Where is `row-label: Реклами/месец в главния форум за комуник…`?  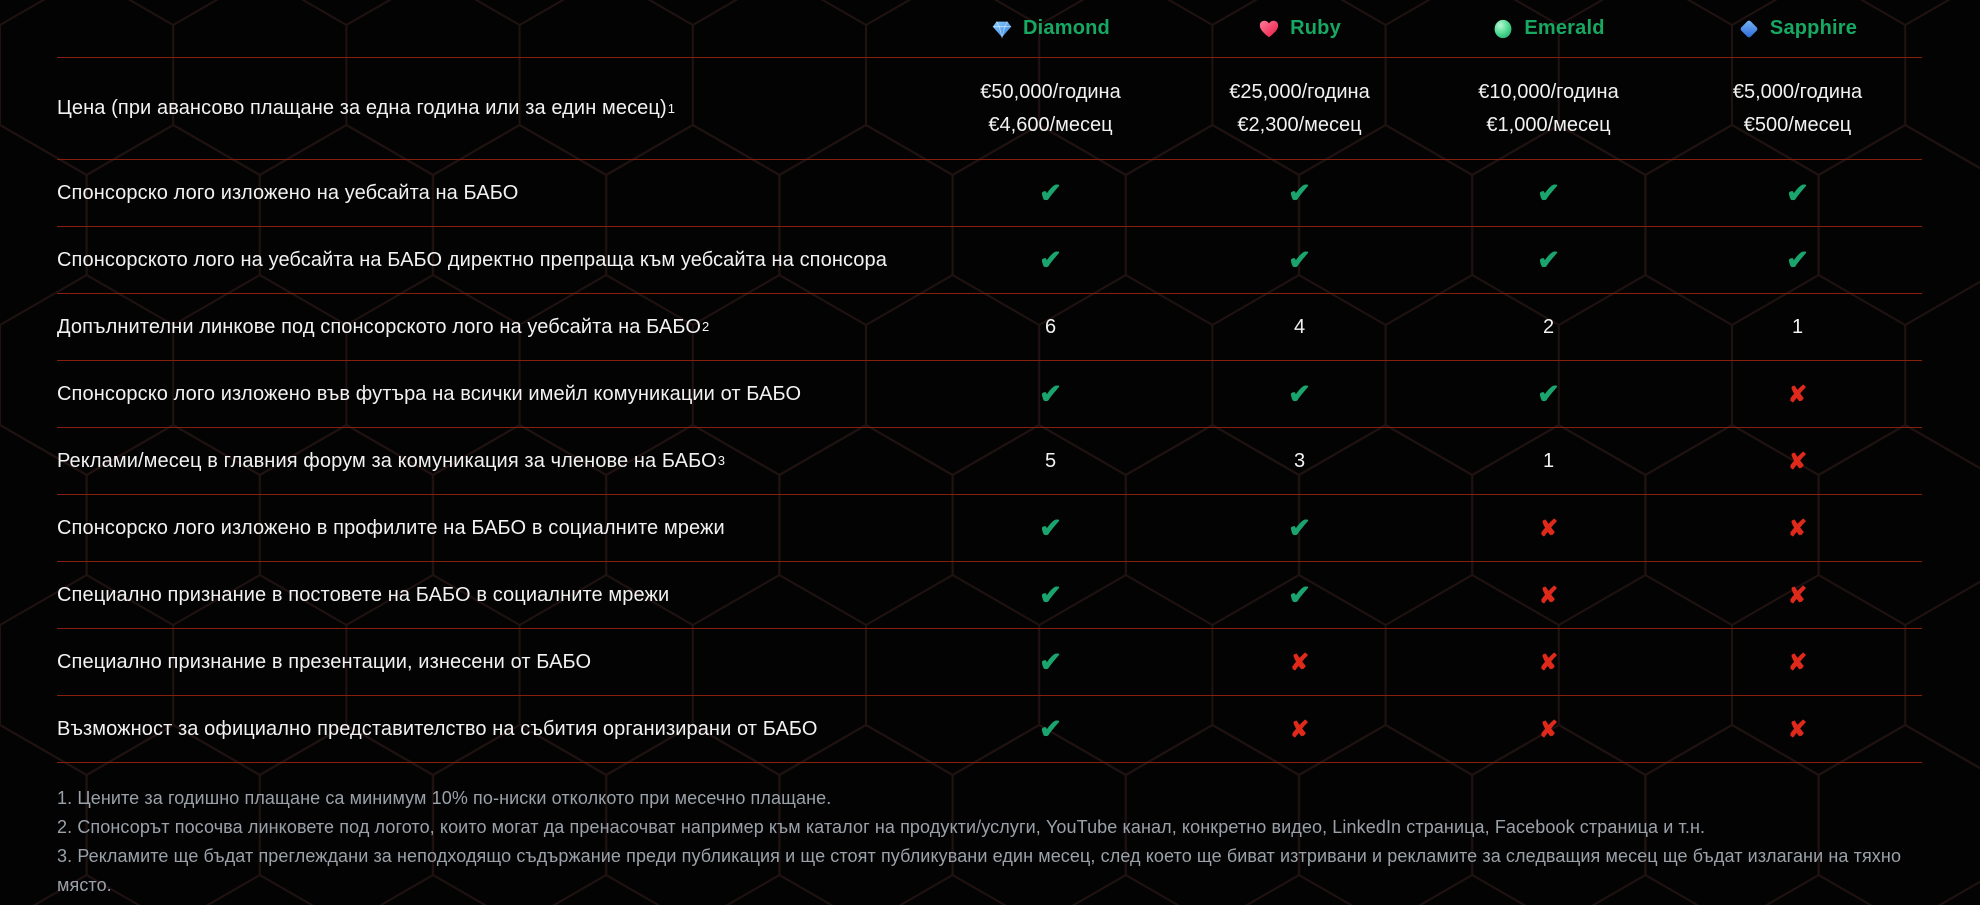
row-label: Реклами/месец в главния форум за комуник… is located at coordinates (391, 460).